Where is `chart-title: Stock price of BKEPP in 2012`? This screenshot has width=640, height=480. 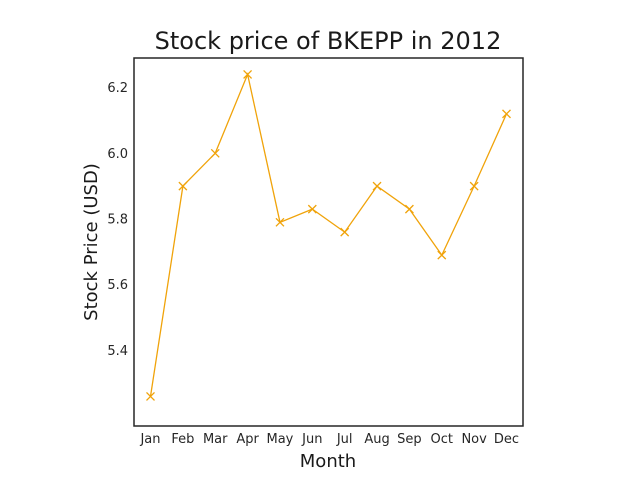
chart-title: Stock price of BKEPP in 2012 is located at coordinates (328, 41).